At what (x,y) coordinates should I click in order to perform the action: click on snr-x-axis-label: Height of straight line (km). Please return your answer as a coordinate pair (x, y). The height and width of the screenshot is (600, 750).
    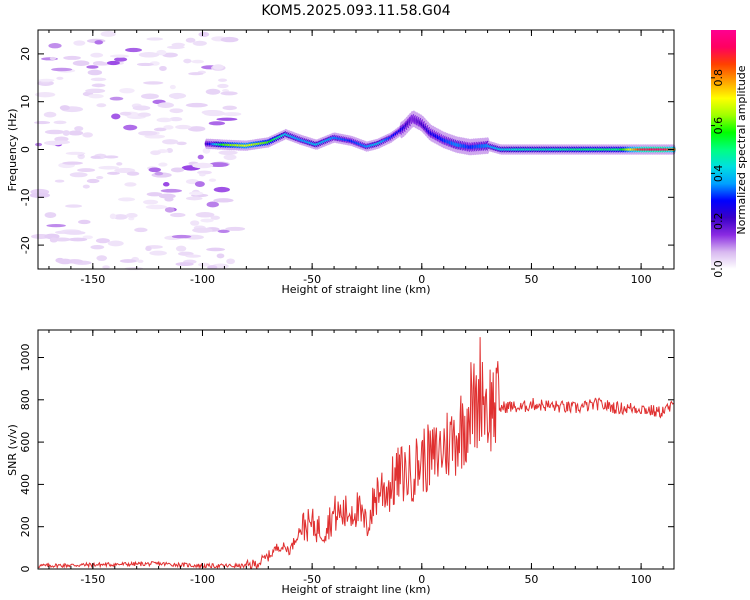
    Looking at the image, I should click on (355, 589).